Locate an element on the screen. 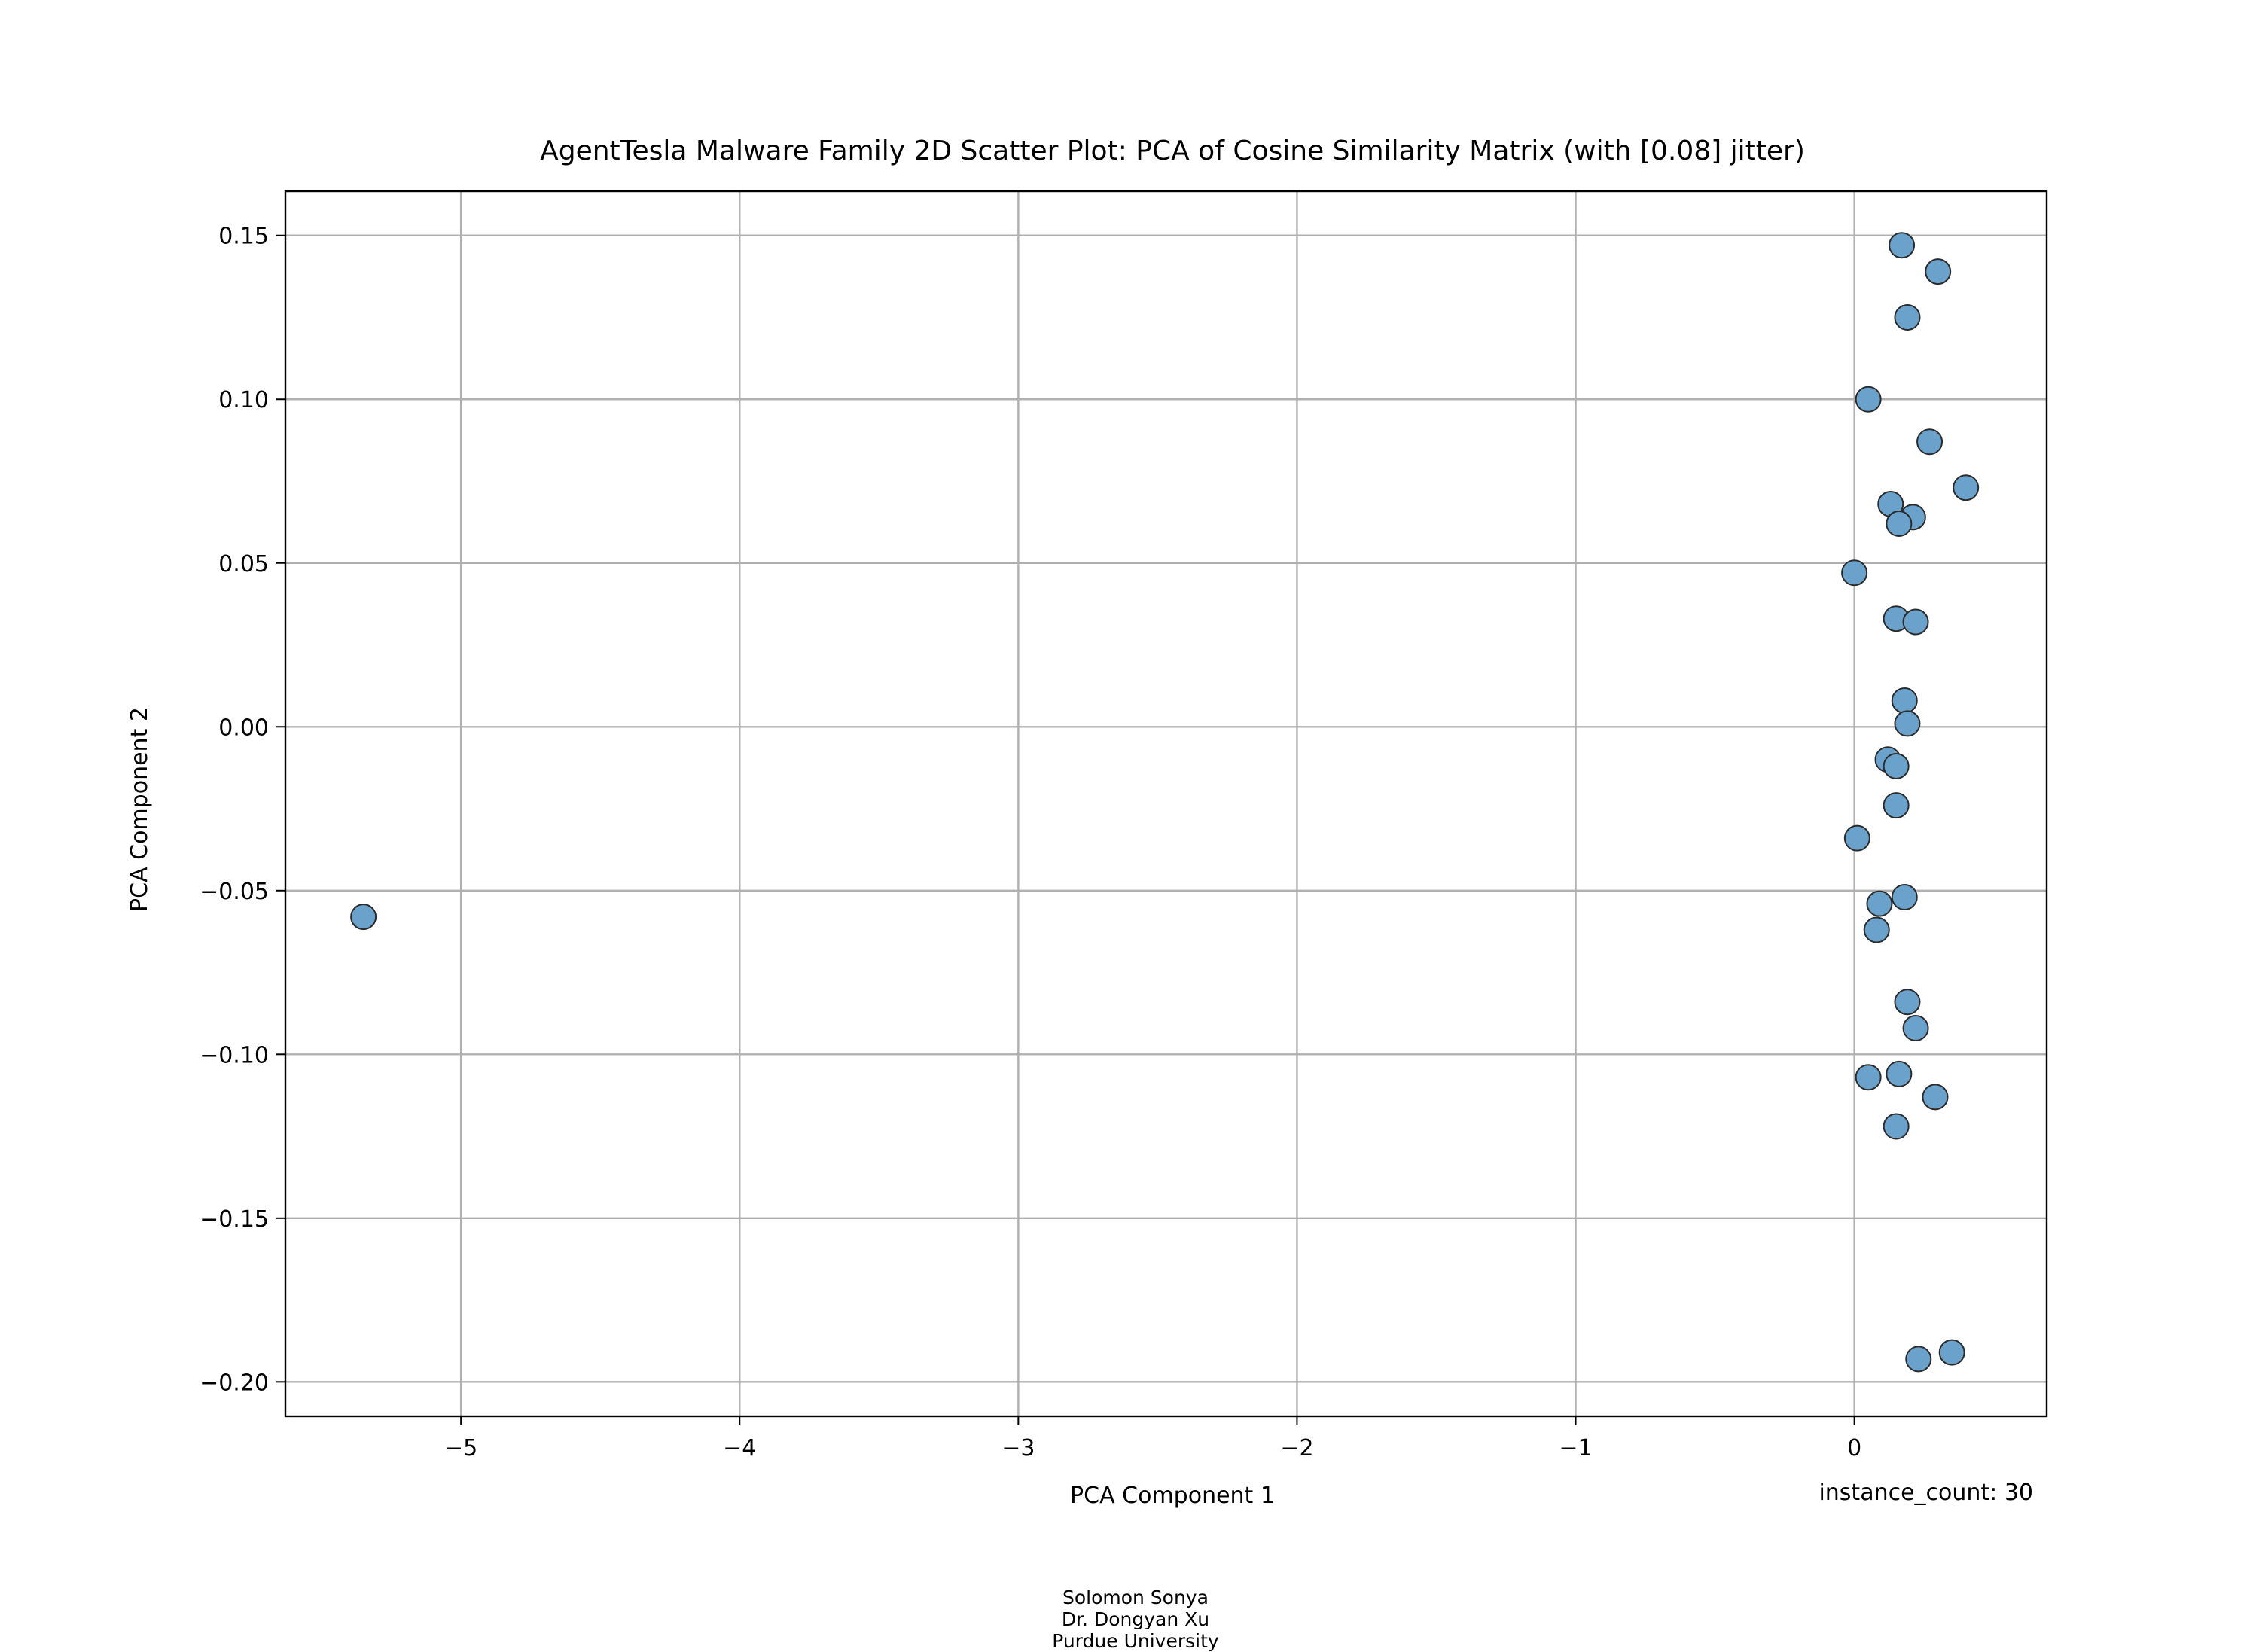 Image resolution: width=2259 pixels, height=1652 pixels. x-tick-label: −5 is located at coordinates (460, 1448).